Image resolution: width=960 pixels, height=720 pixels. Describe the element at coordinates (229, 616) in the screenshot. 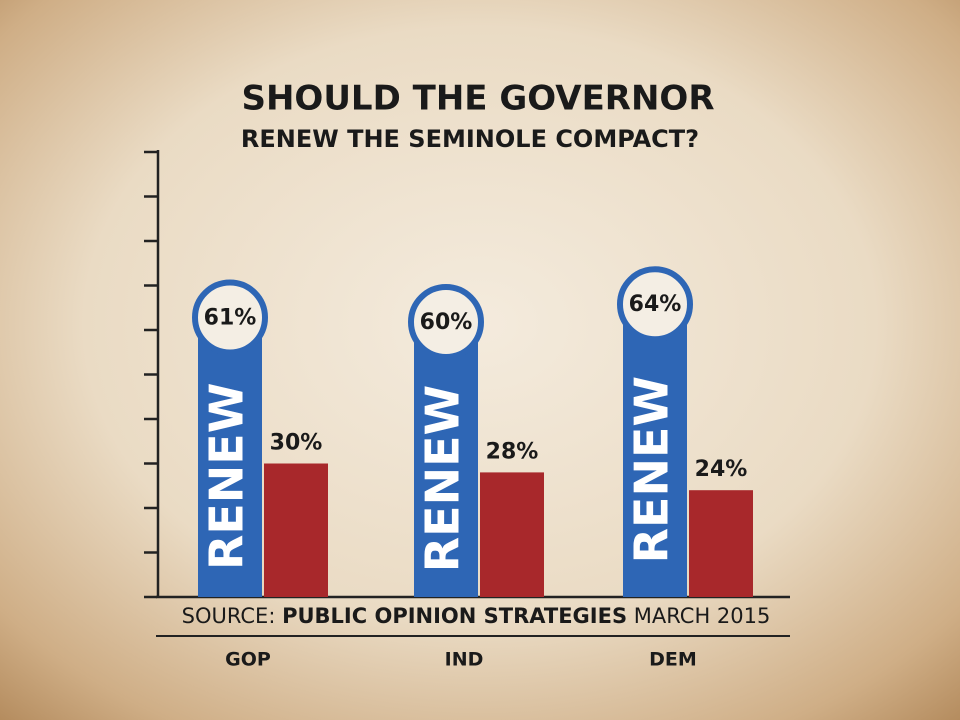

I see `source-prefix: SOURCE:` at that location.